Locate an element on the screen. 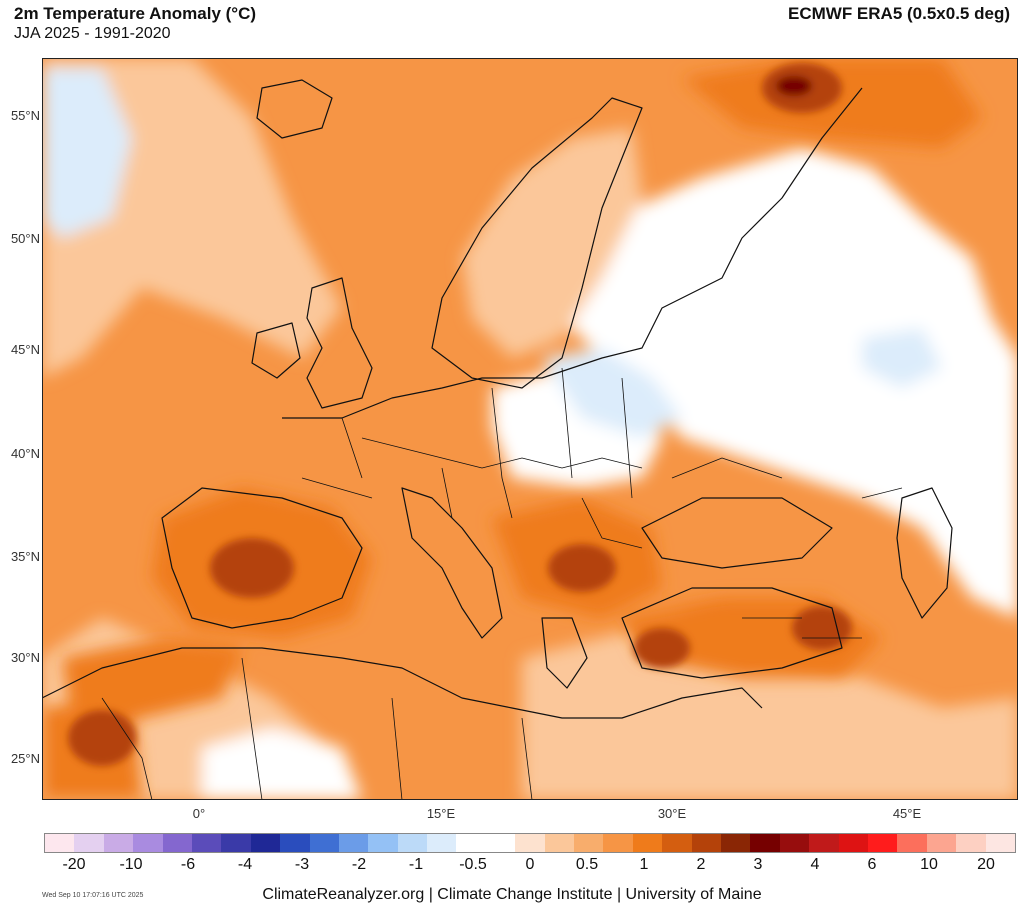 This screenshot has width=1024, height=911. colorbar-tick-label: -20 is located at coordinates (74, 864).